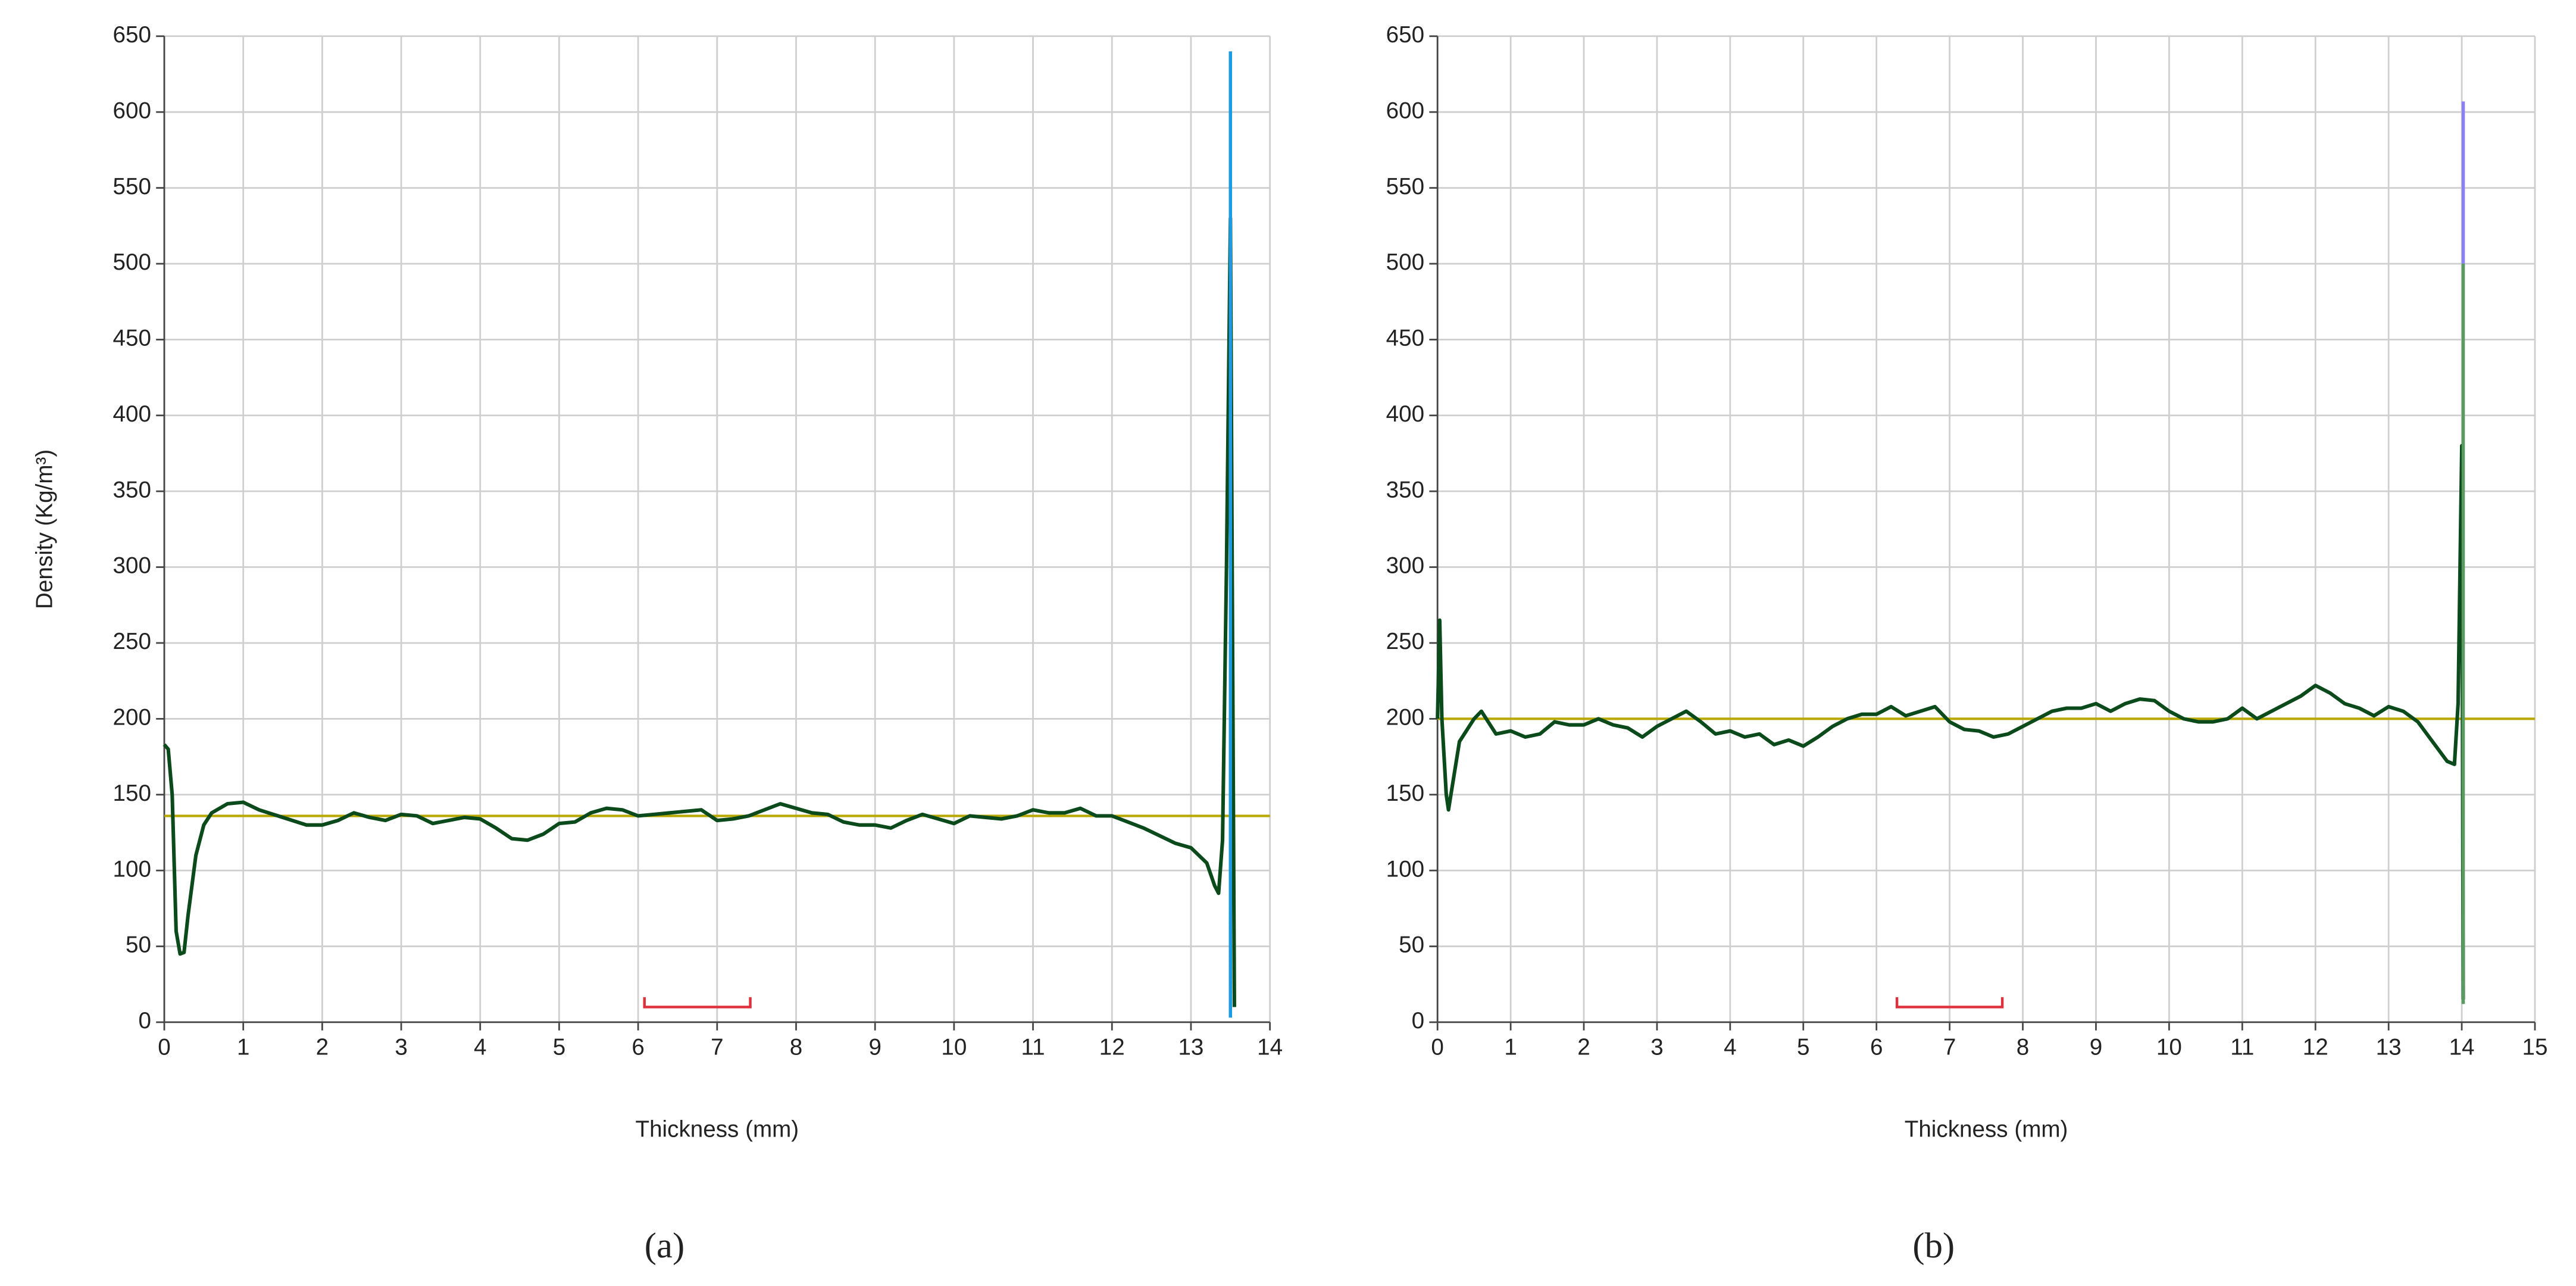  Describe the element at coordinates (664, 1246) in the screenshot. I see `caption: (a)` at that location.